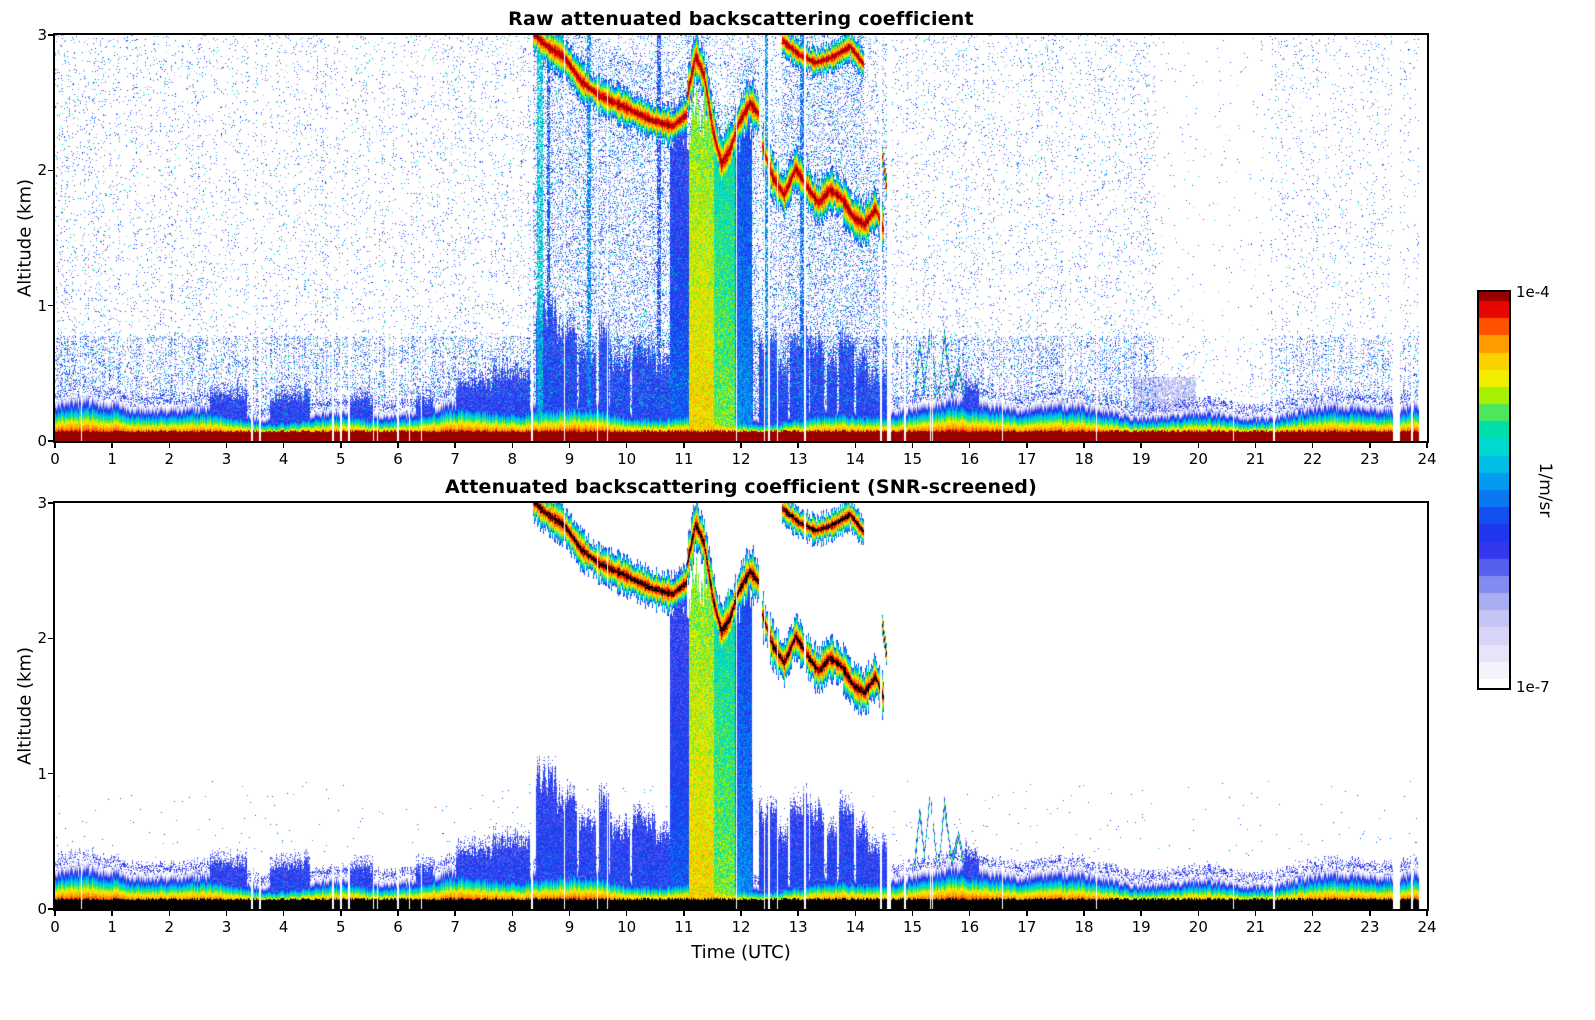  What do you see at coordinates (1313, 927) in the screenshot?
I see `x-tick-label: 22` at bounding box center [1313, 927].